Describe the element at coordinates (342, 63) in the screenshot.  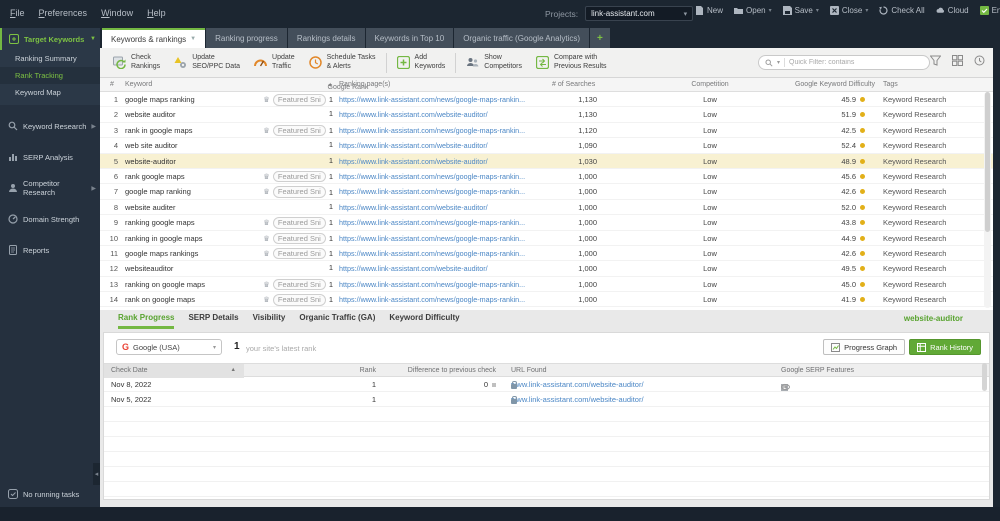
I see `schedule-tasks-button: Schedule Tasks & Alerts` at that location.